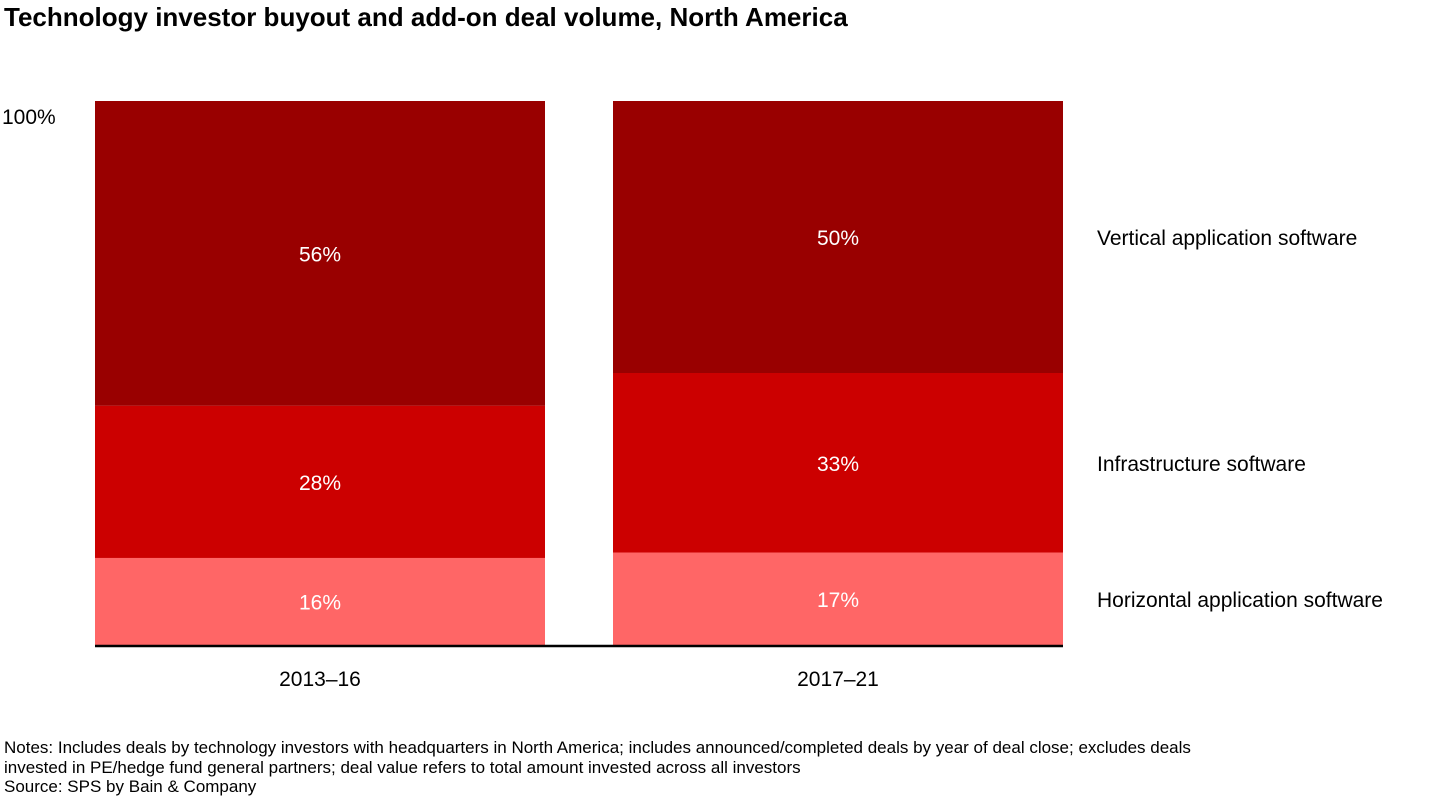 Image resolution: width=1440 pixels, height=810 pixels. What do you see at coordinates (130, 786) in the screenshot?
I see `source-line: Source: SPS by Bain & Company` at bounding box center [130, 786].